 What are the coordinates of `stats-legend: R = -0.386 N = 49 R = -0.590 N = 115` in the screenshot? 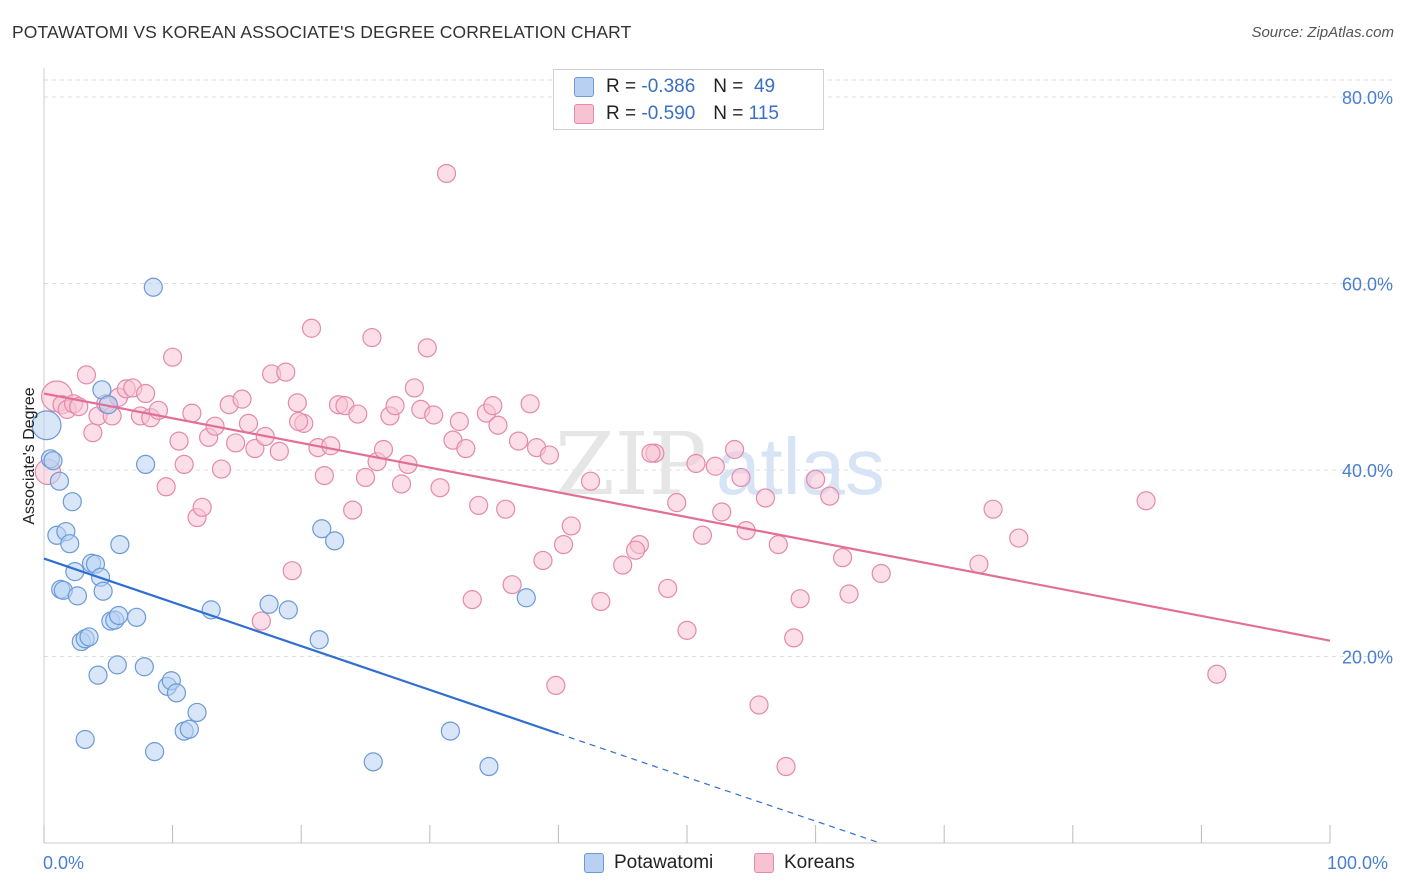 It's located at (688, 99).